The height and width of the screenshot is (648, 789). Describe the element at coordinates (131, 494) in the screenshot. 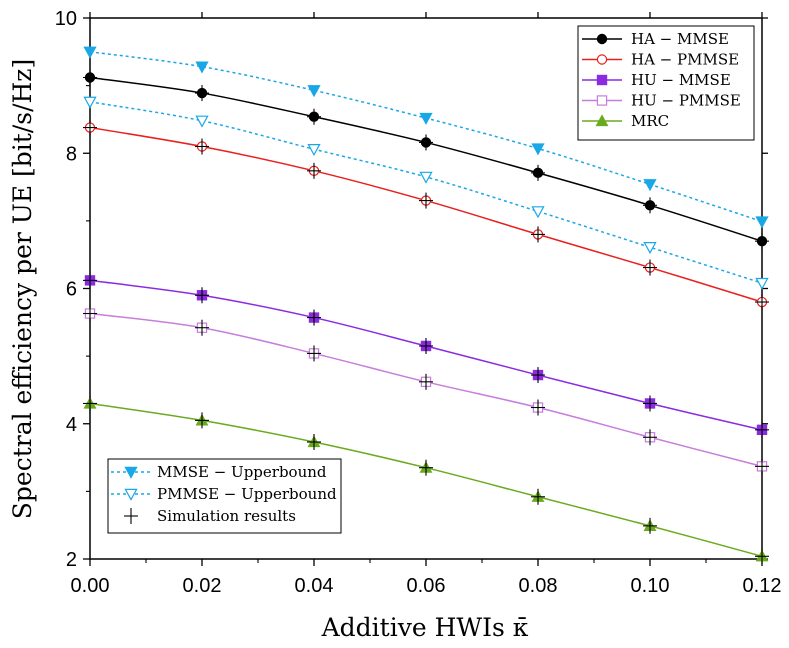

I see `legend-marker-pmmse-upperbound` at that location.